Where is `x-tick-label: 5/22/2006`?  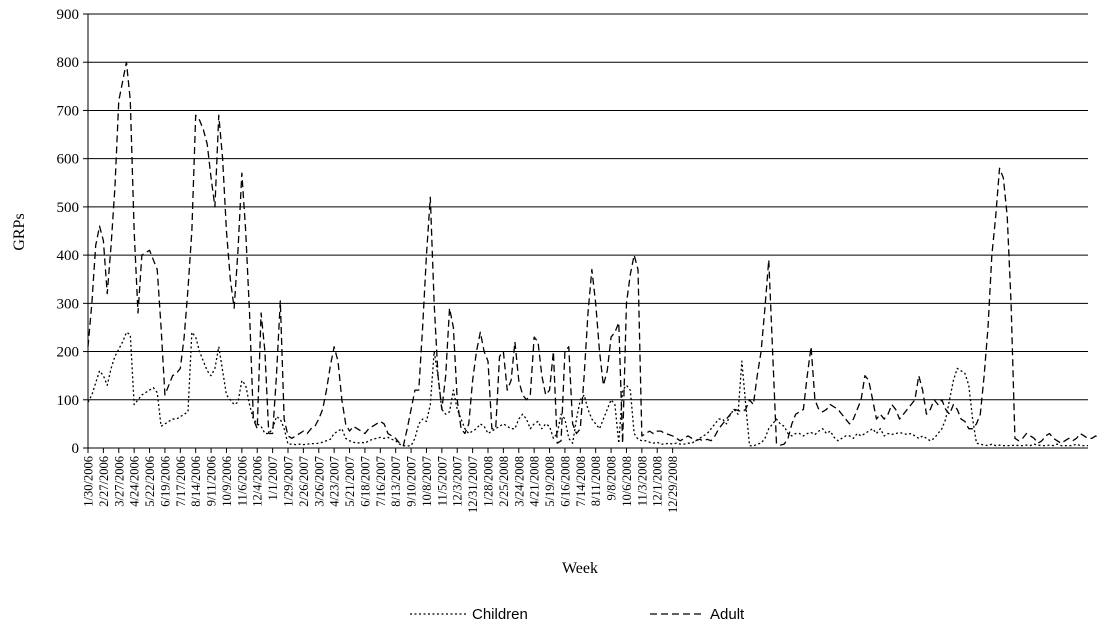
x-tick-label: 5/22/2006 is located at coordinates (150, 481).